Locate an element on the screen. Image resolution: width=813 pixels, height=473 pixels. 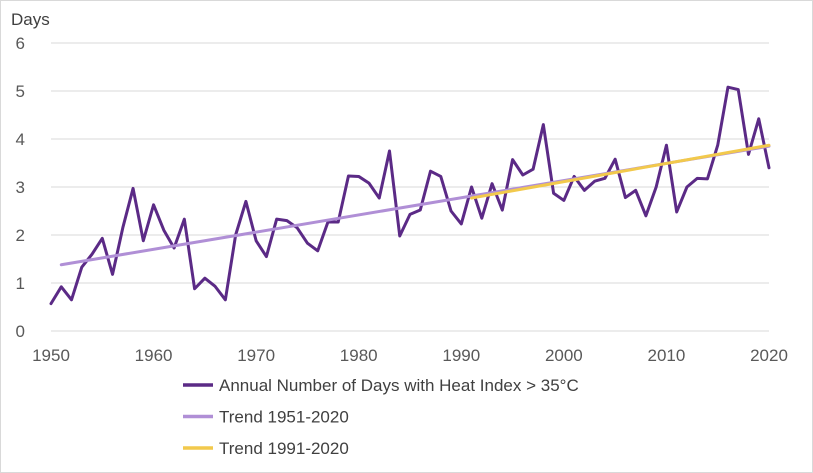
y-tick-label: 1 is located at coordinates (20, 283).